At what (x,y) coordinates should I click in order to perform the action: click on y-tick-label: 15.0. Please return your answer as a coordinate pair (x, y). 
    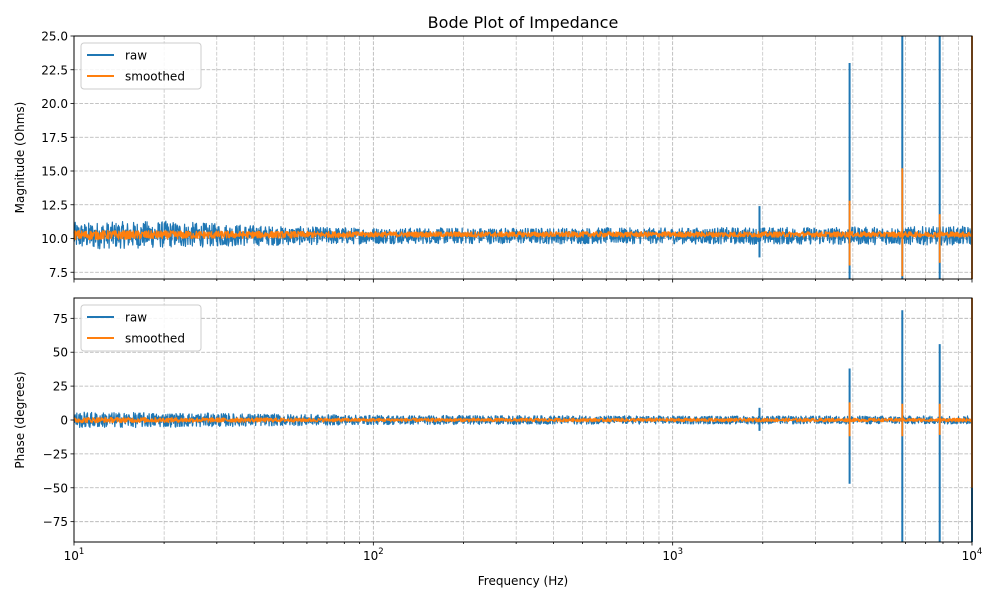
    Looking at the image, I should click on (54, 172).